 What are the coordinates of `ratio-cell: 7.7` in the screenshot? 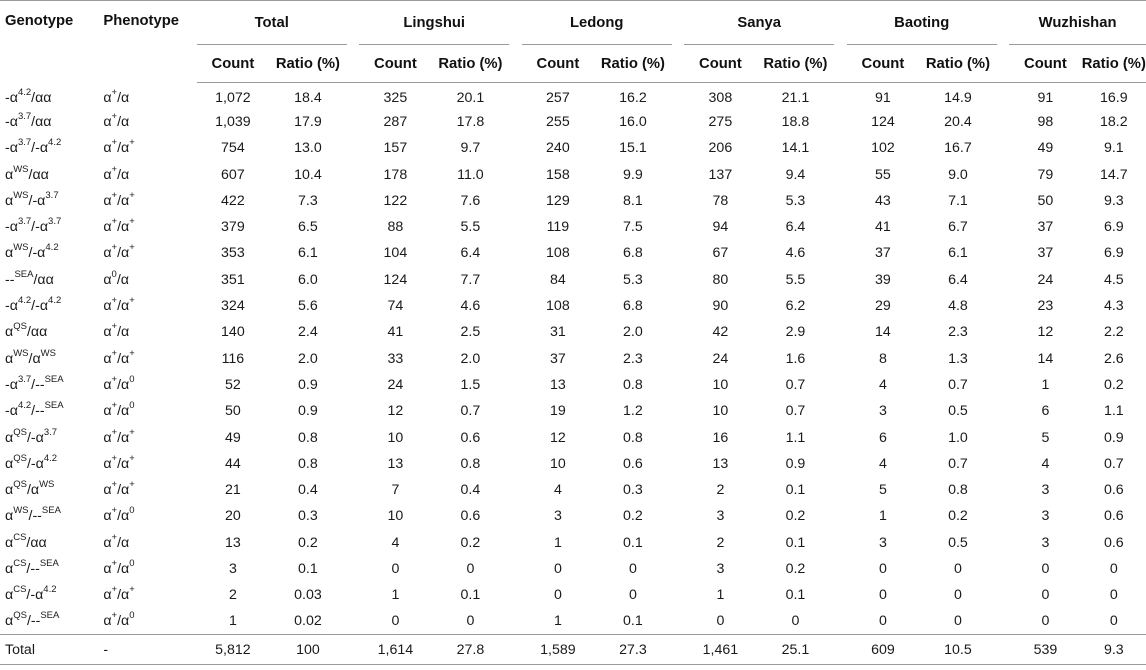 It's located at (470, 279).